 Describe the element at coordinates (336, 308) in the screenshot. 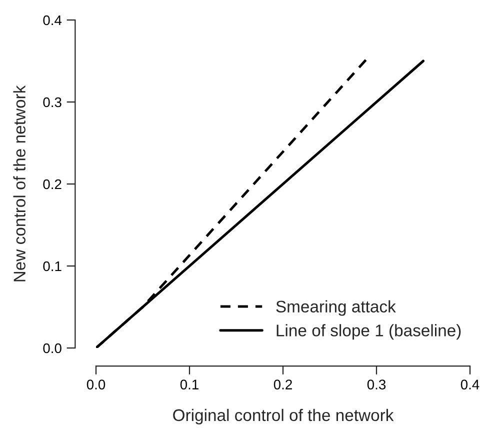

I see `legend-label: Smearing attack` at that location.